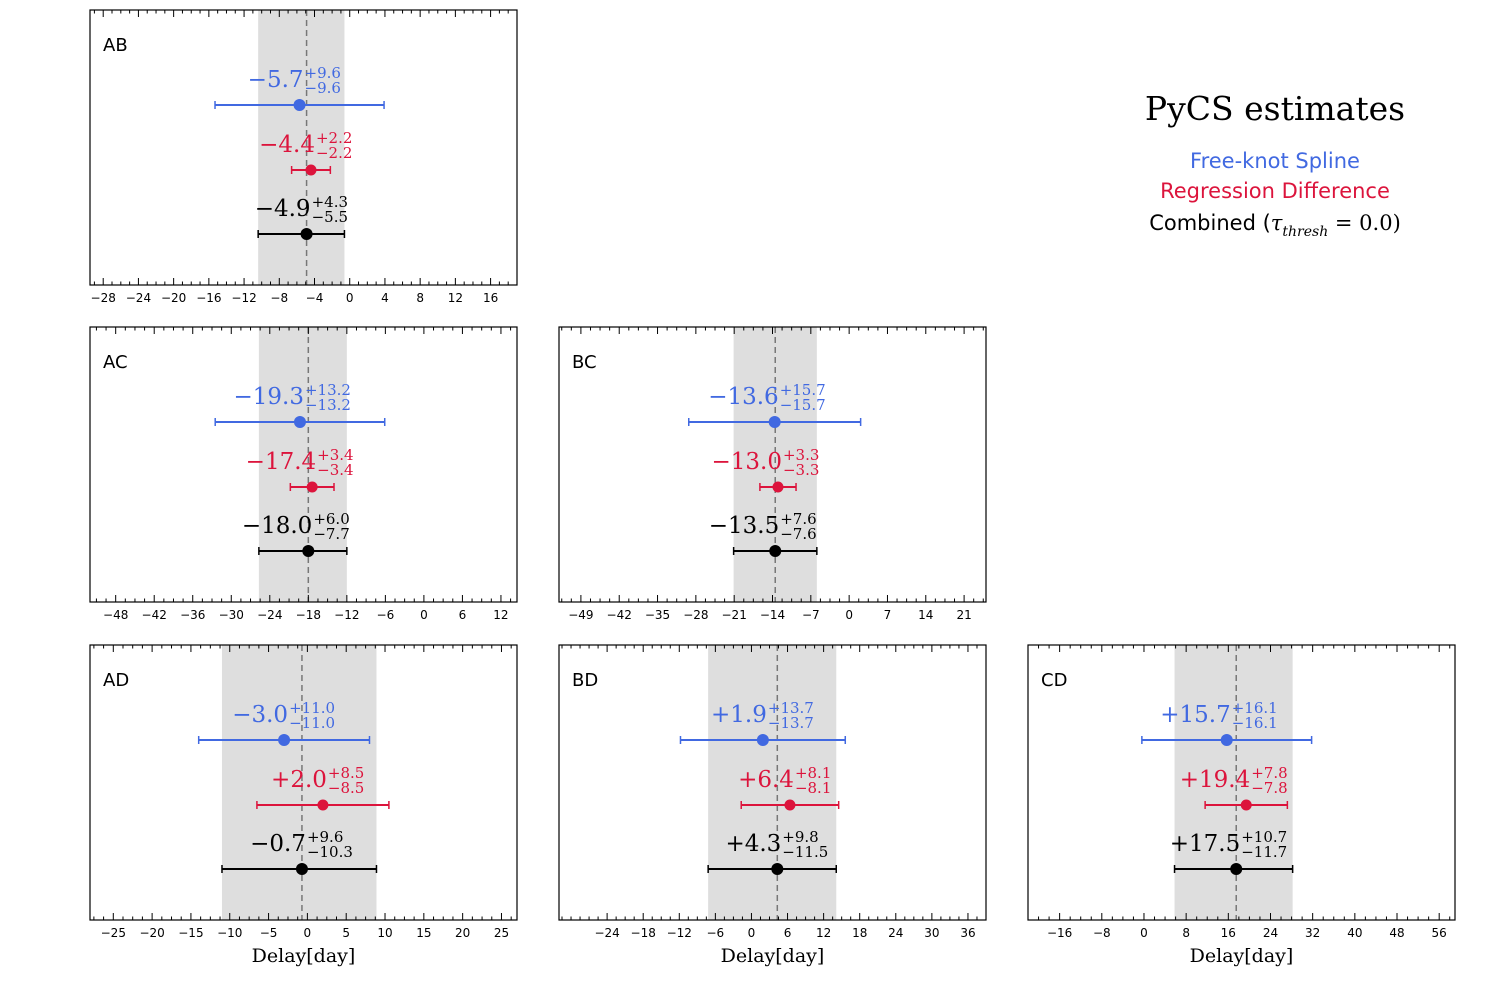  Describe the element at coordinates (335, 455) in the screenshot. I see `estimate-plus: +3.4` at that location.